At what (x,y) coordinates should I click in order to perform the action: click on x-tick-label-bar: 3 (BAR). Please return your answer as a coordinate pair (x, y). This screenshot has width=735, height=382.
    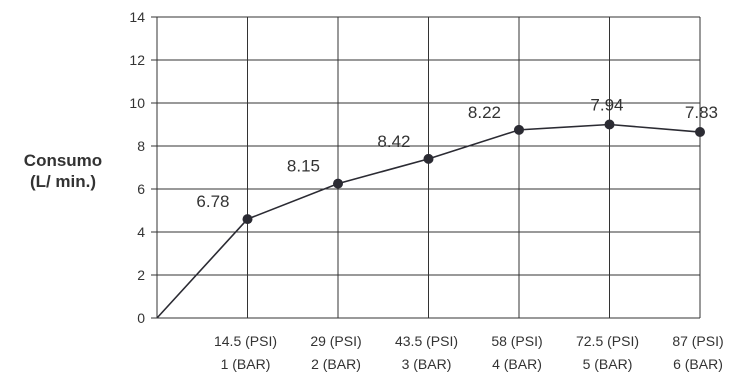
    Looking at the image, I should click on (427, 364).